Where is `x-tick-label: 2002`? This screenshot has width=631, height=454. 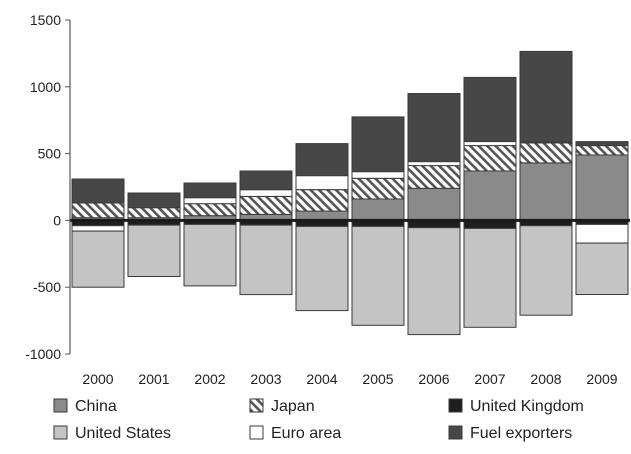 x-tick-label: 2002 is located at coordinates (209, 379).